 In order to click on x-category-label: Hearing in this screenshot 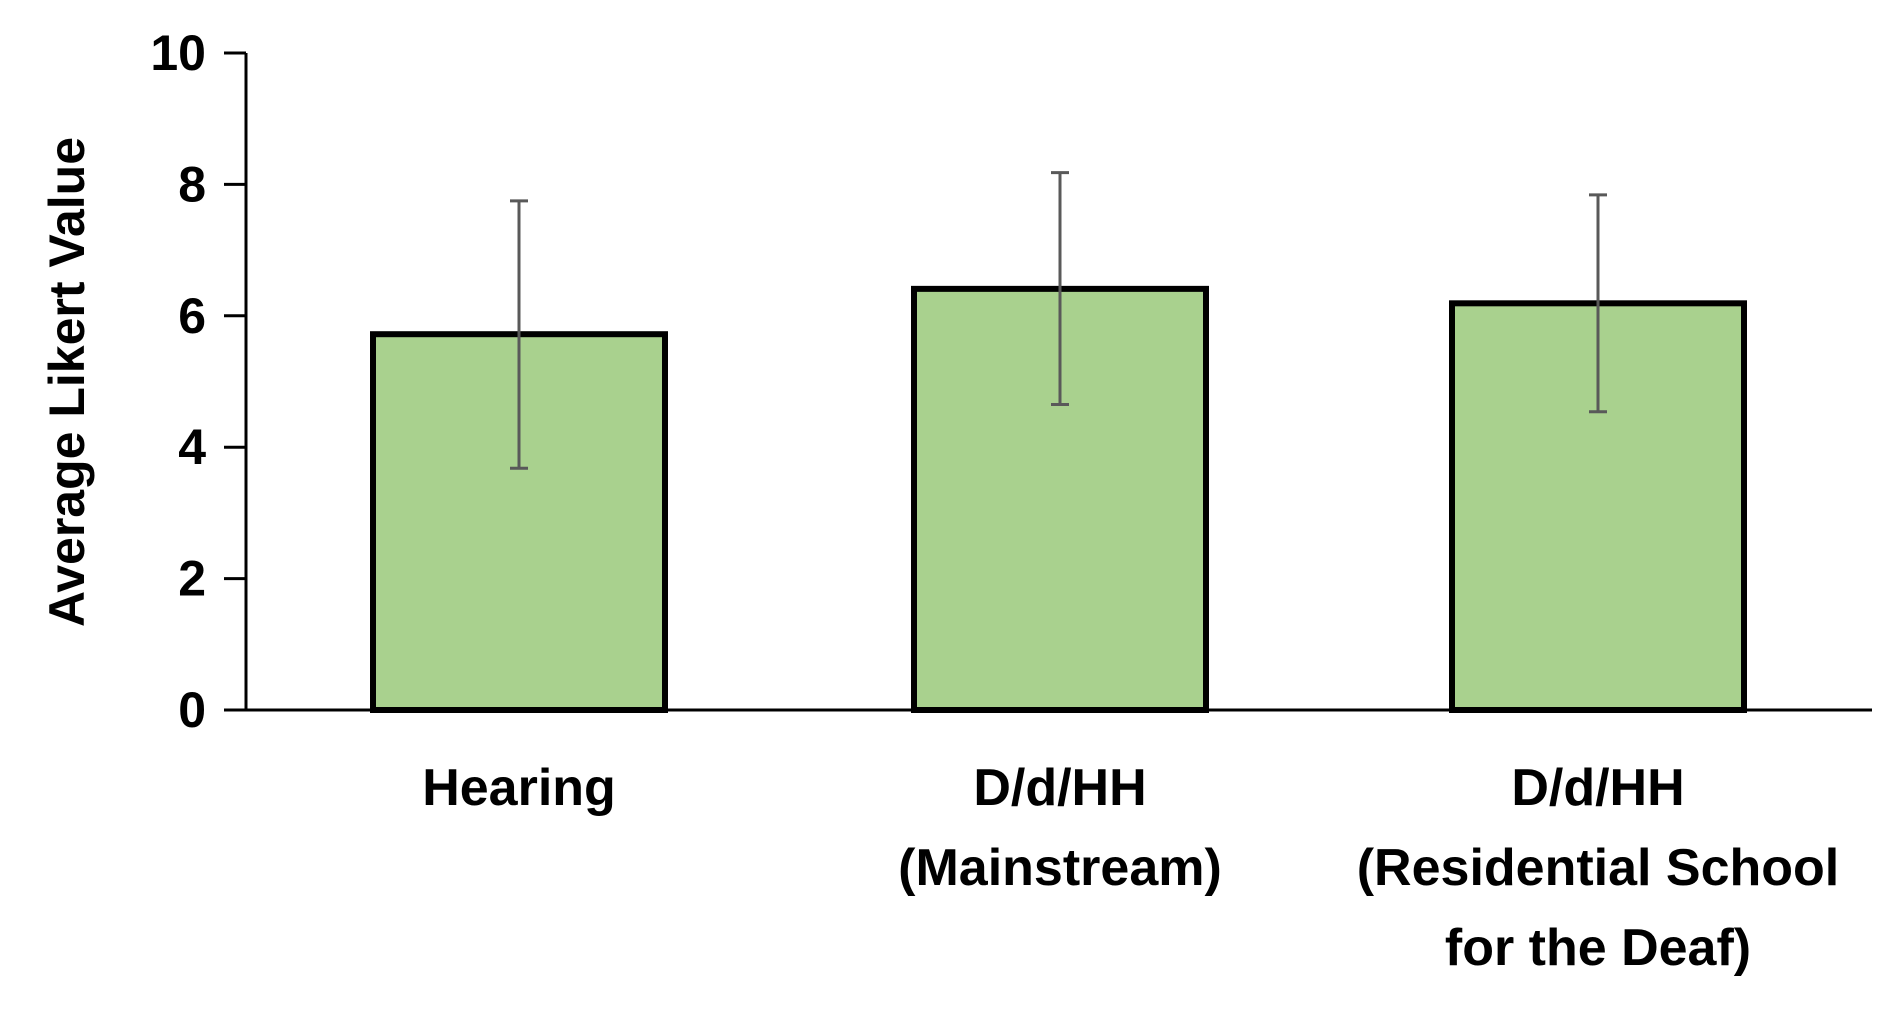, I will do `click(519, 788)`.